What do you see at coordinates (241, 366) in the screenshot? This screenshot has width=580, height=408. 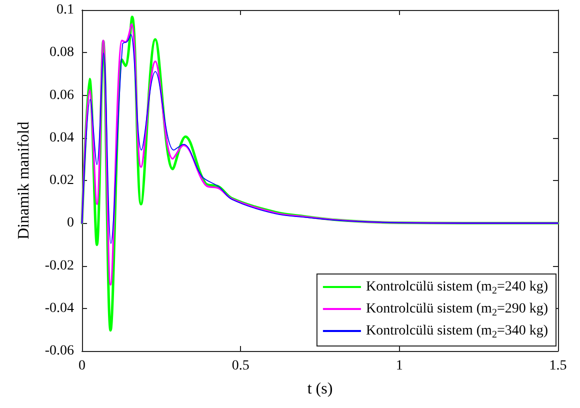 I see `x-tick-label: 0.5` at bounding box center [241, 366].